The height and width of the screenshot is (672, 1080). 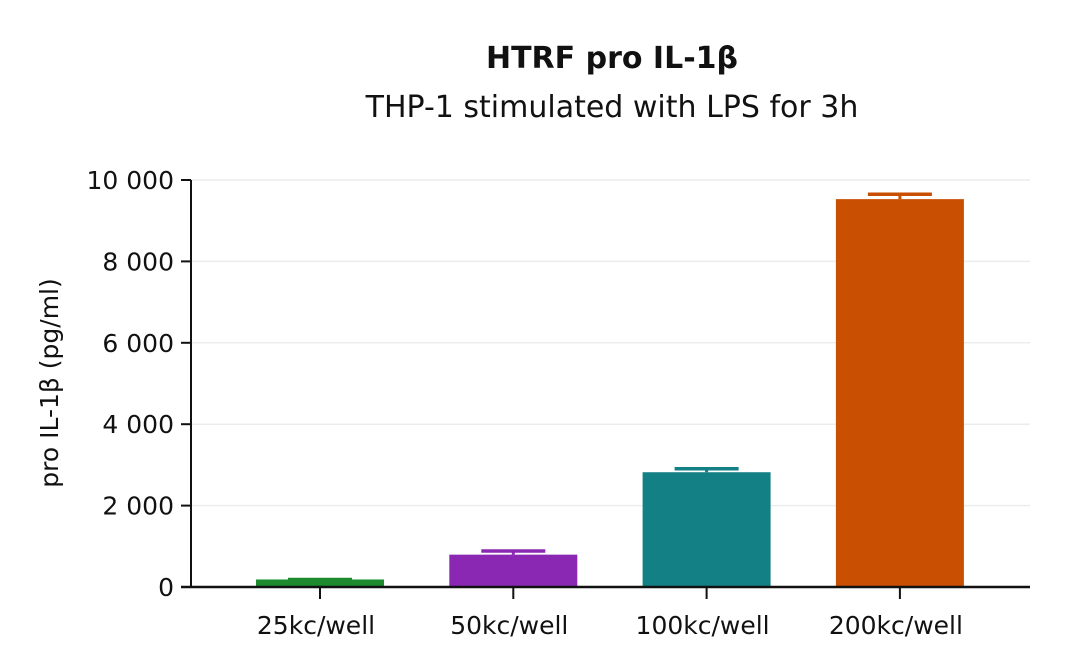 What do you see at coordinates (49, 383) in the screenshot?
I see `y-axis-label: pro IL-1β (pg/ml)` at bounding box center [49, 383].